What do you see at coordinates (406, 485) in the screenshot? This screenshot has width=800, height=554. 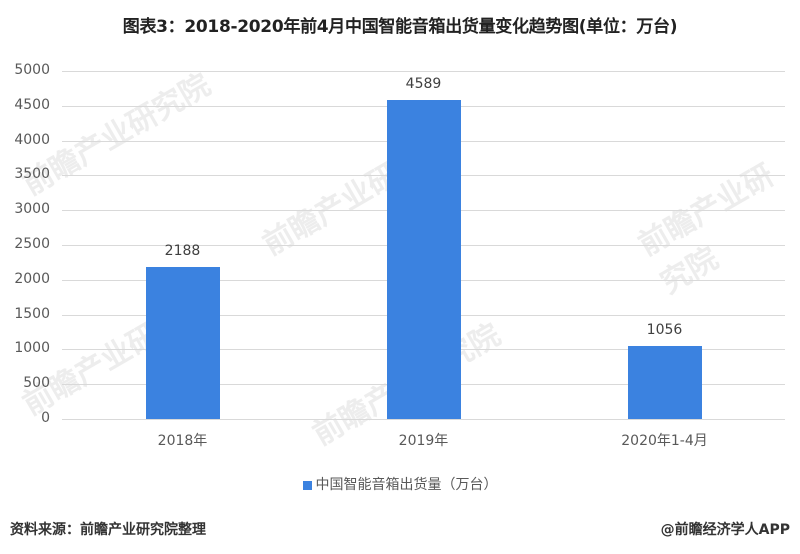 I see `legend-label: 中国智能音箱出货量（万台）` at bounding box center [406, 485].